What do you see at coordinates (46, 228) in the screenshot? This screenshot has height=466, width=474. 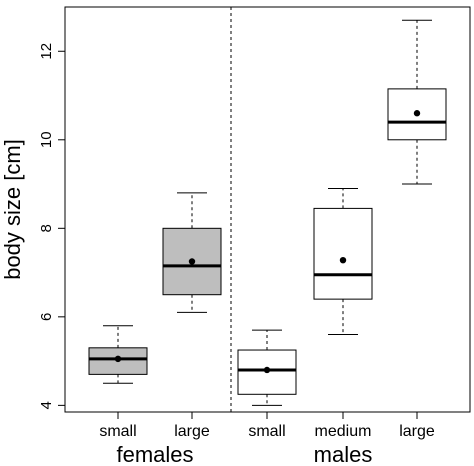 I see `y-tick-label: 8` at bounding box center [46, 228].